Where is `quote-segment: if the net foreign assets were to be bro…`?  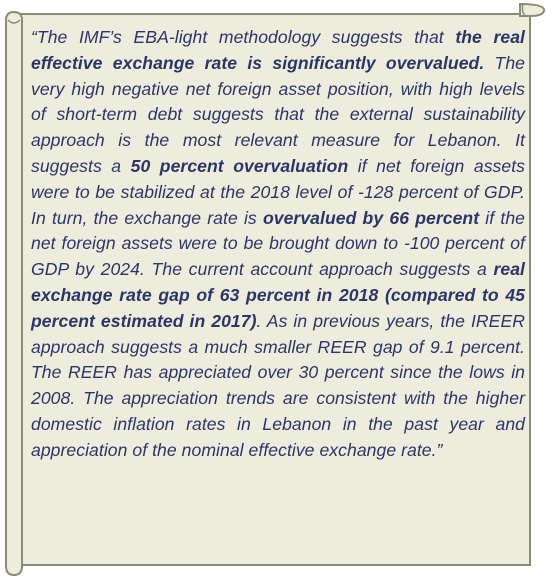 quote-segment: if the net foreign assets were to be bro… is located at coordinates (278, 243).